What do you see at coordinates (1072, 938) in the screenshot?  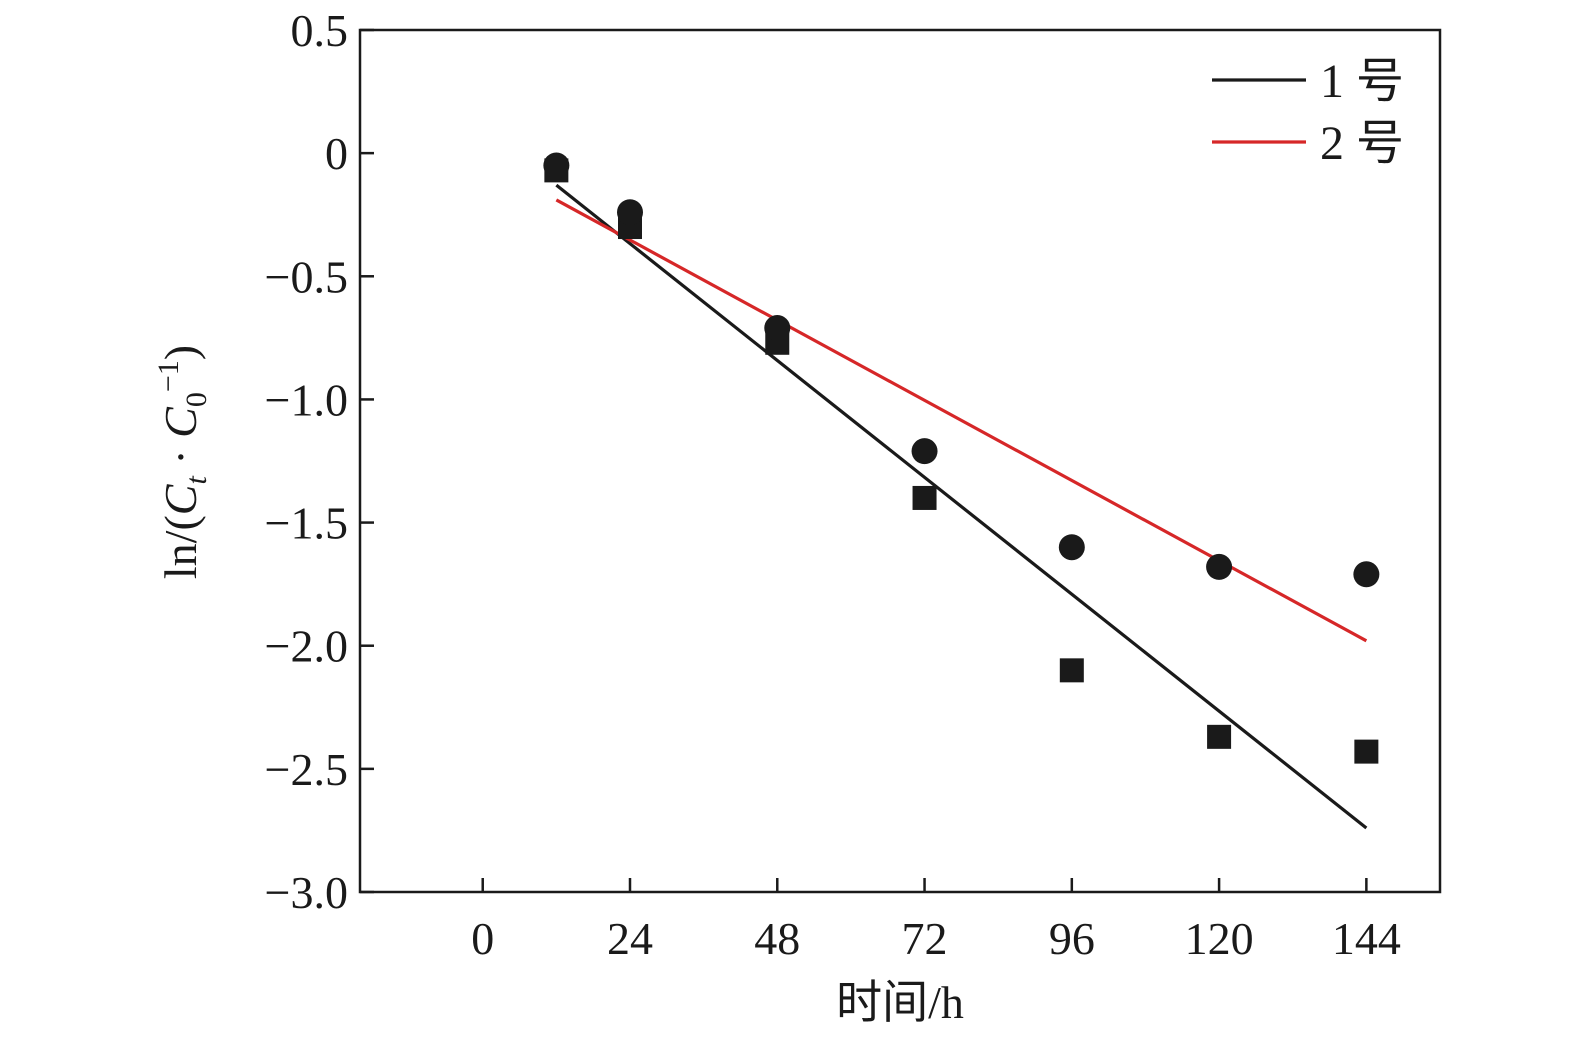 I see `x-tick-label: 96` at bounding box center [1072, 938].